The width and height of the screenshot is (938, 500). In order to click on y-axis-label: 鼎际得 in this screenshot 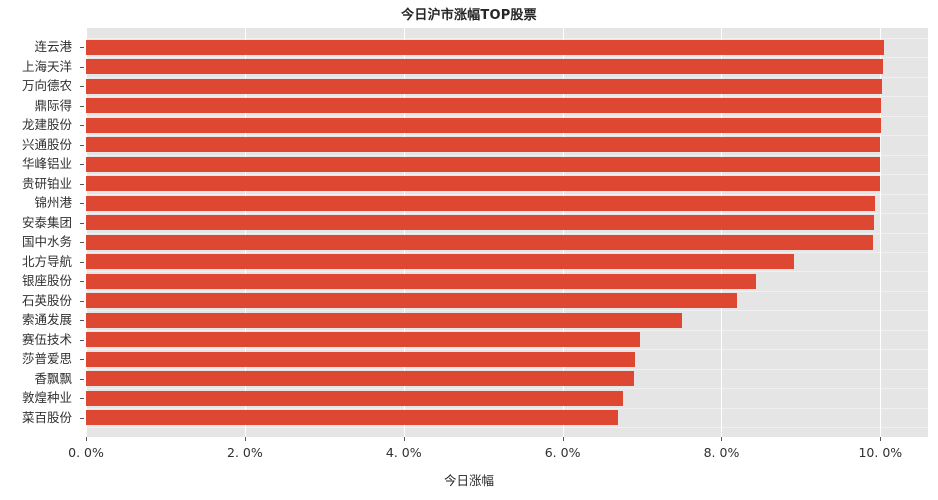, I will do `click(53, 105)`.